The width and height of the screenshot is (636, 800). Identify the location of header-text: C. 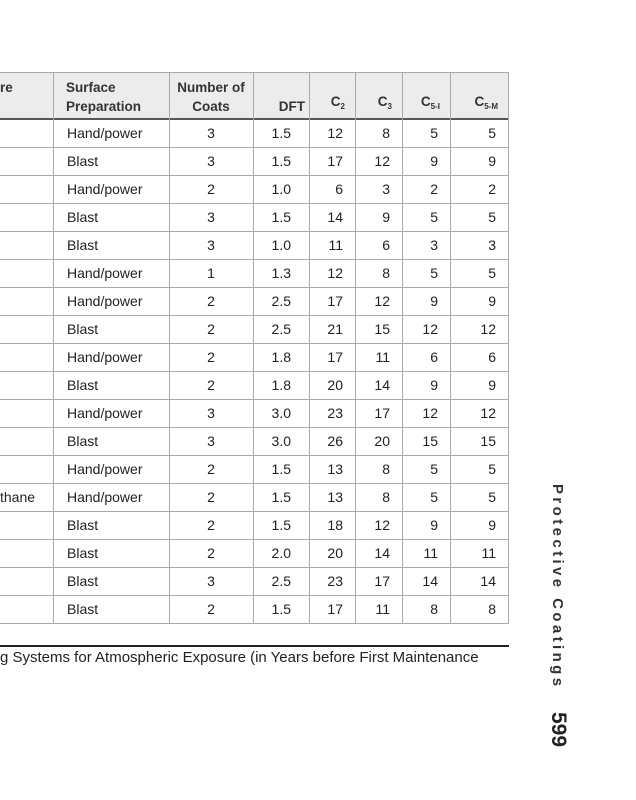
(479, 101).